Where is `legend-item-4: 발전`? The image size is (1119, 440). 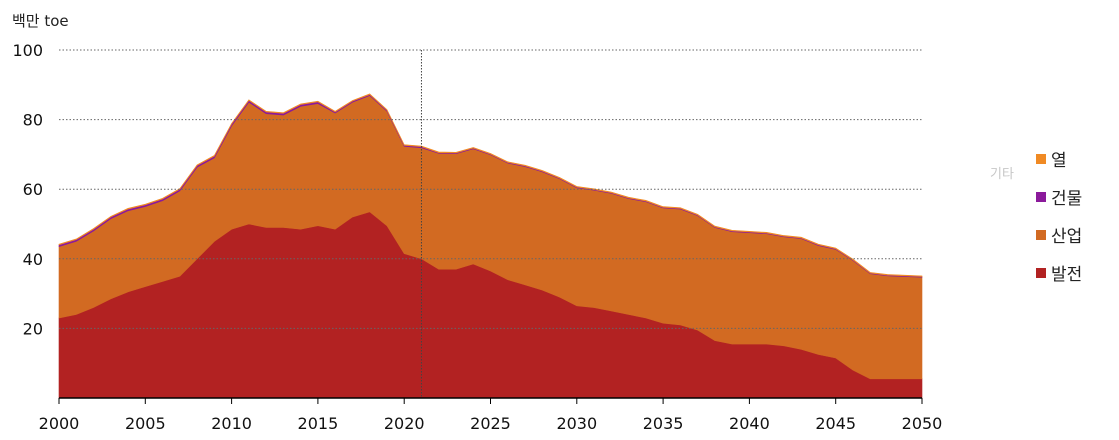 legend-item-4: 발전 is located at coordinates (1059, 273).